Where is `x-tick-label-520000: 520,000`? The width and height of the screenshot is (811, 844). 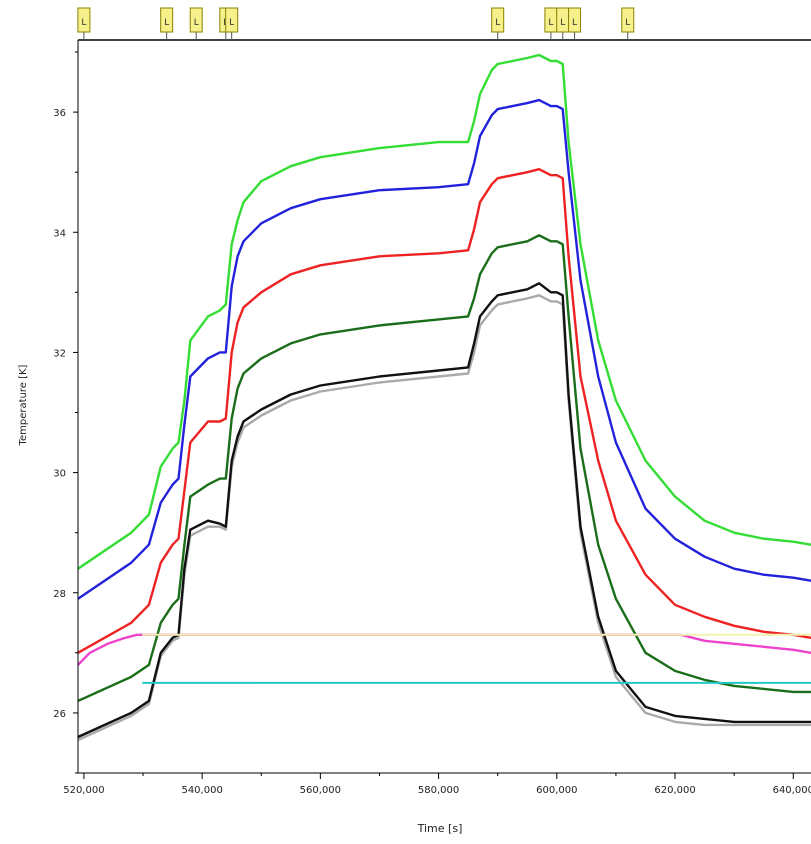 x-tick-label-520000: 520,000 is located at coordinates (83, 790).